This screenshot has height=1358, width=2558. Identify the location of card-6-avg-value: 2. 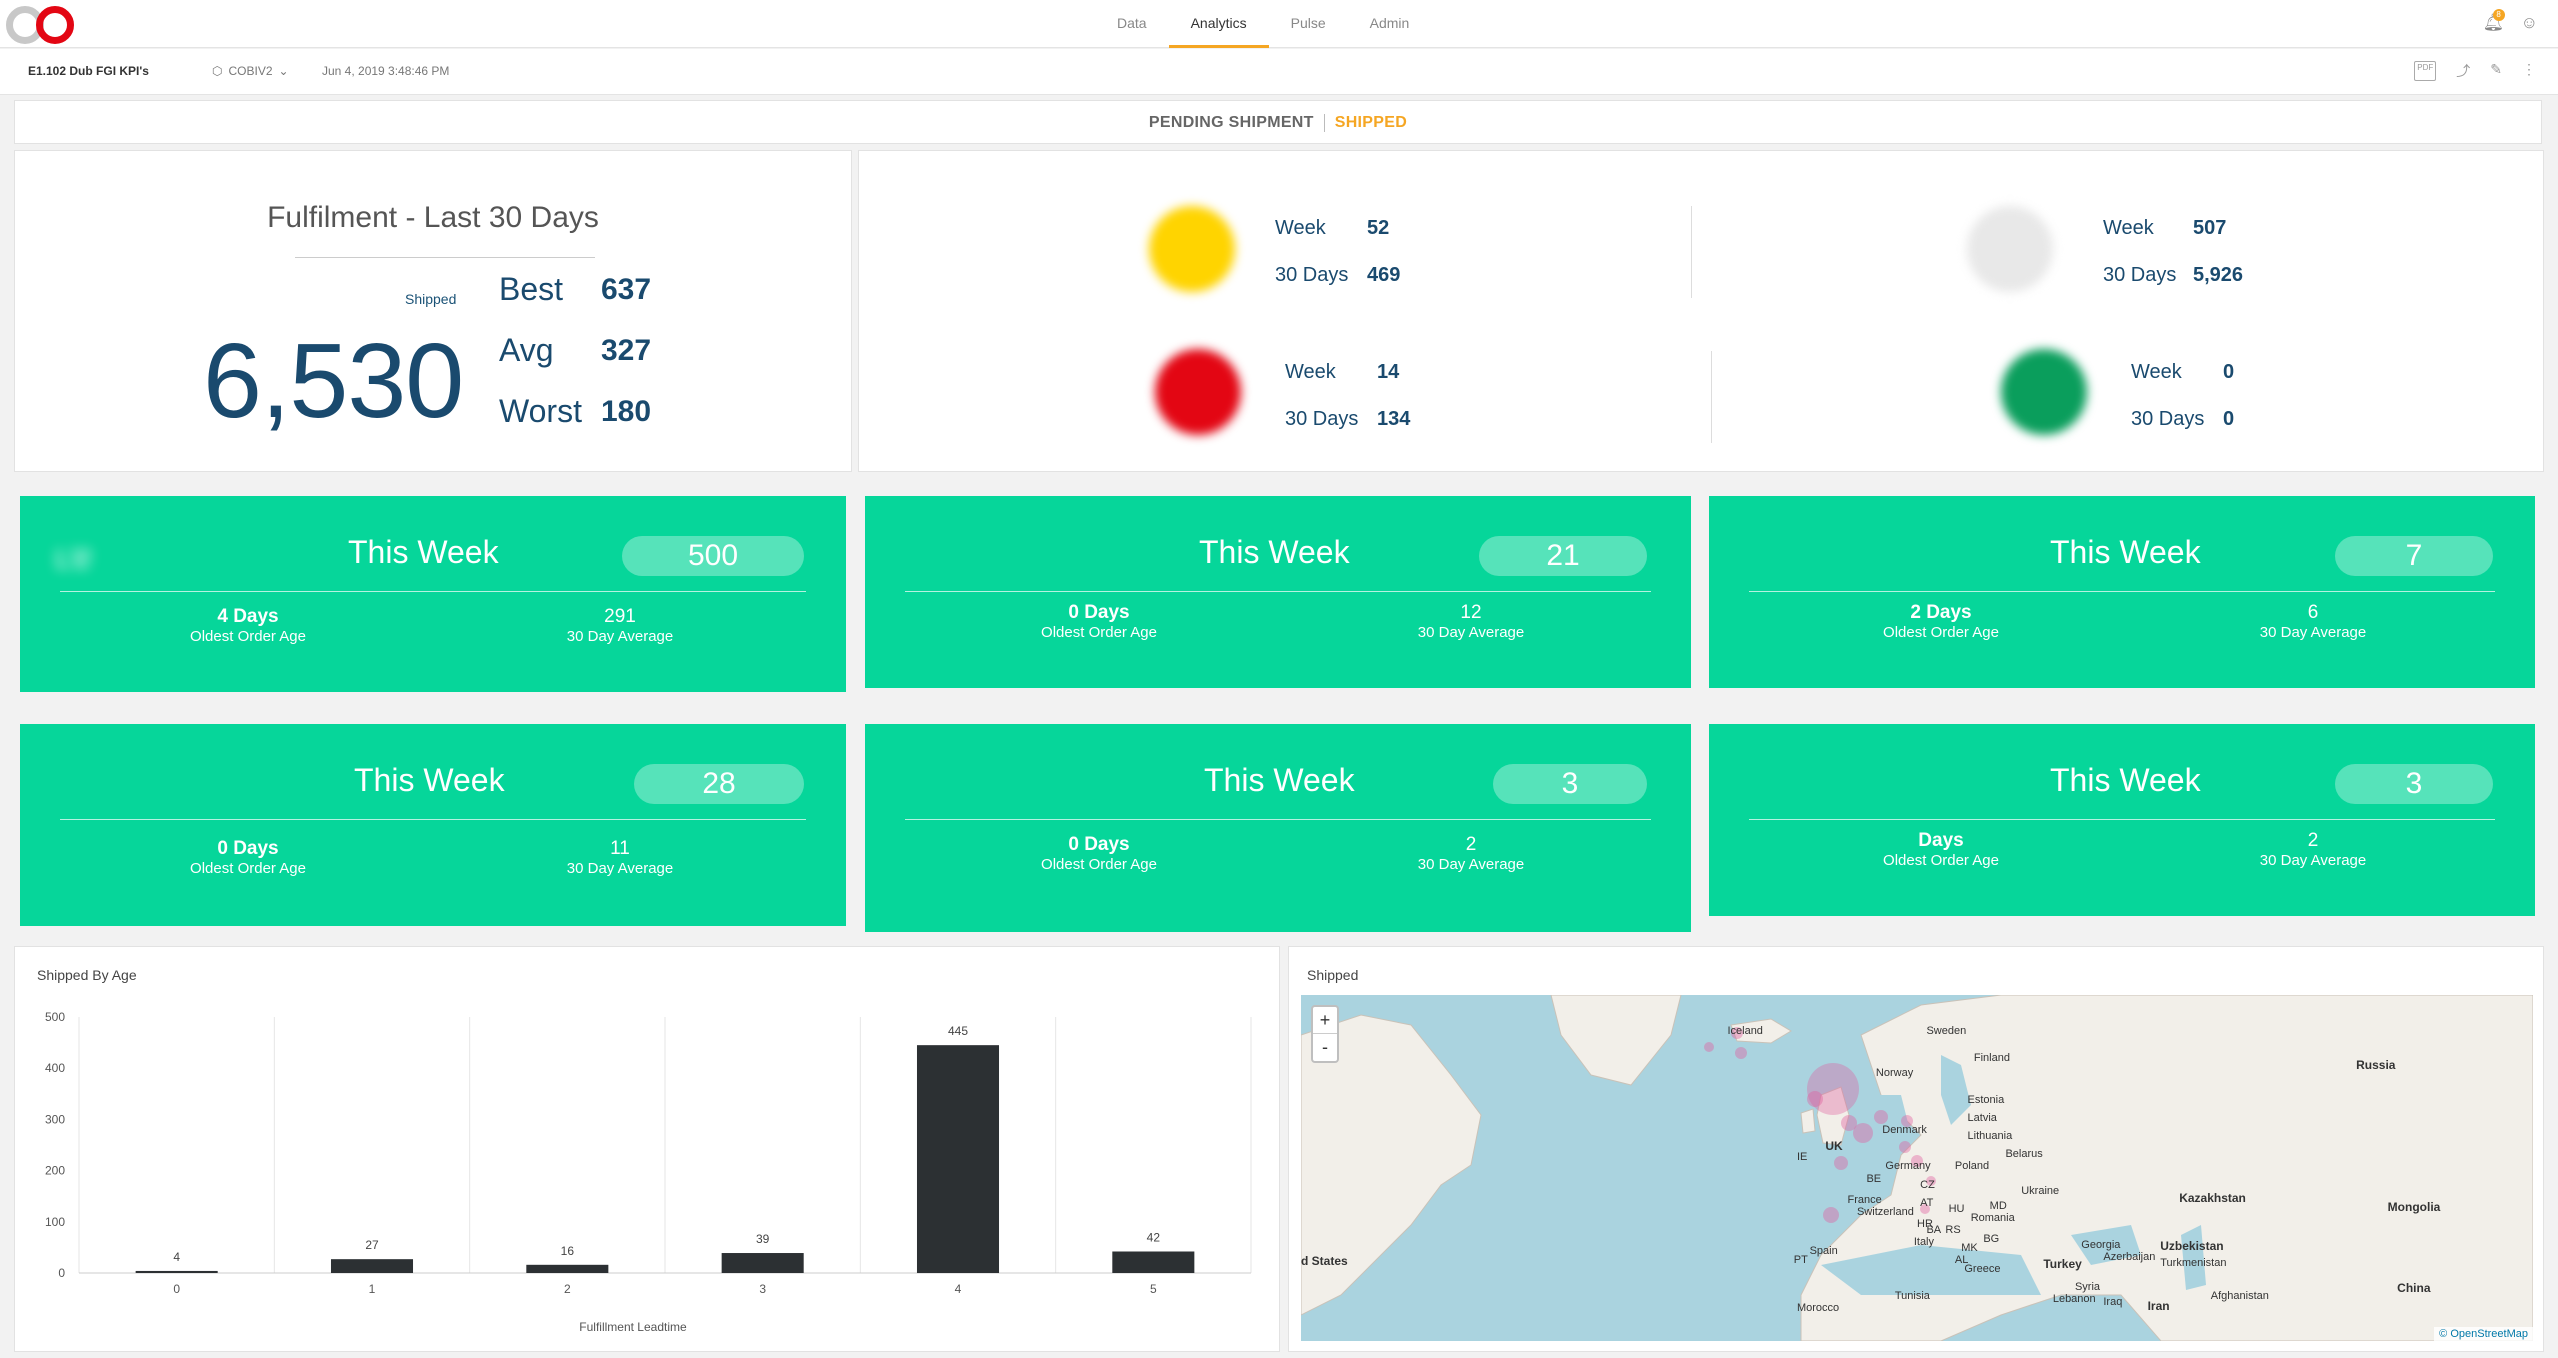
(2313, 840).